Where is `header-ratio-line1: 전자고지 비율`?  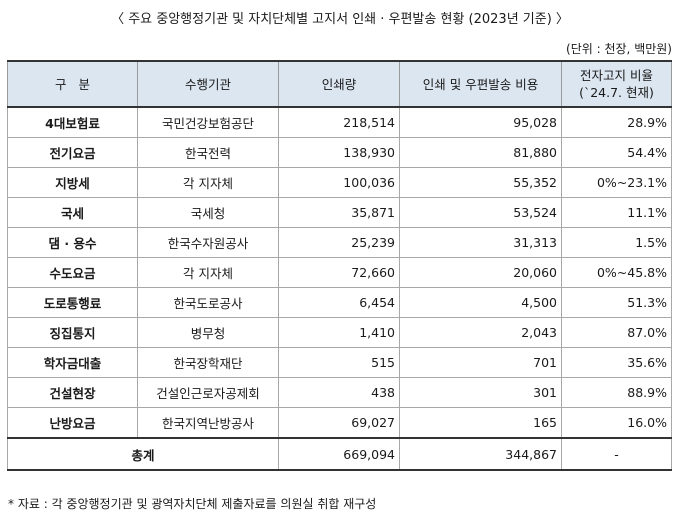
header-ratio-line1: 전자고지 비율 is located at coordinates (616, 75).